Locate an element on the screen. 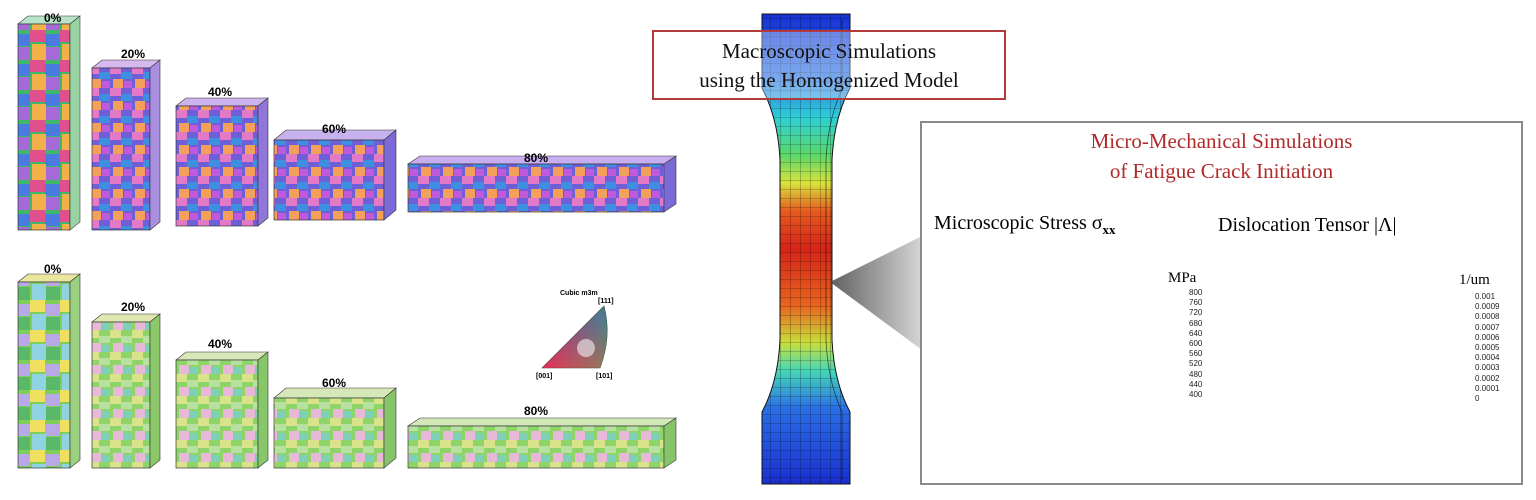  top-label-40: 40% is located at coordinates (220, 92).